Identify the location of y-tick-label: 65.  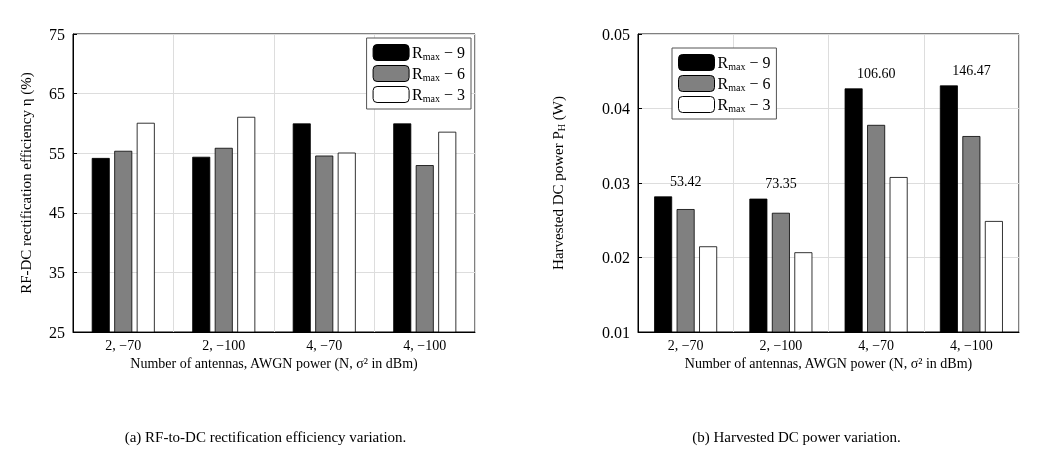
(57, 94).